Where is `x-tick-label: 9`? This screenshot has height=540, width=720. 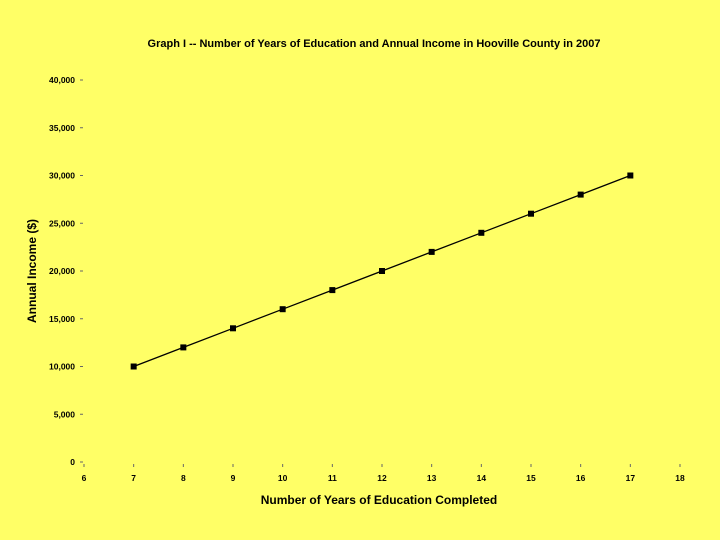
x-tick-label: 9 is located at coordinates (233, 478).